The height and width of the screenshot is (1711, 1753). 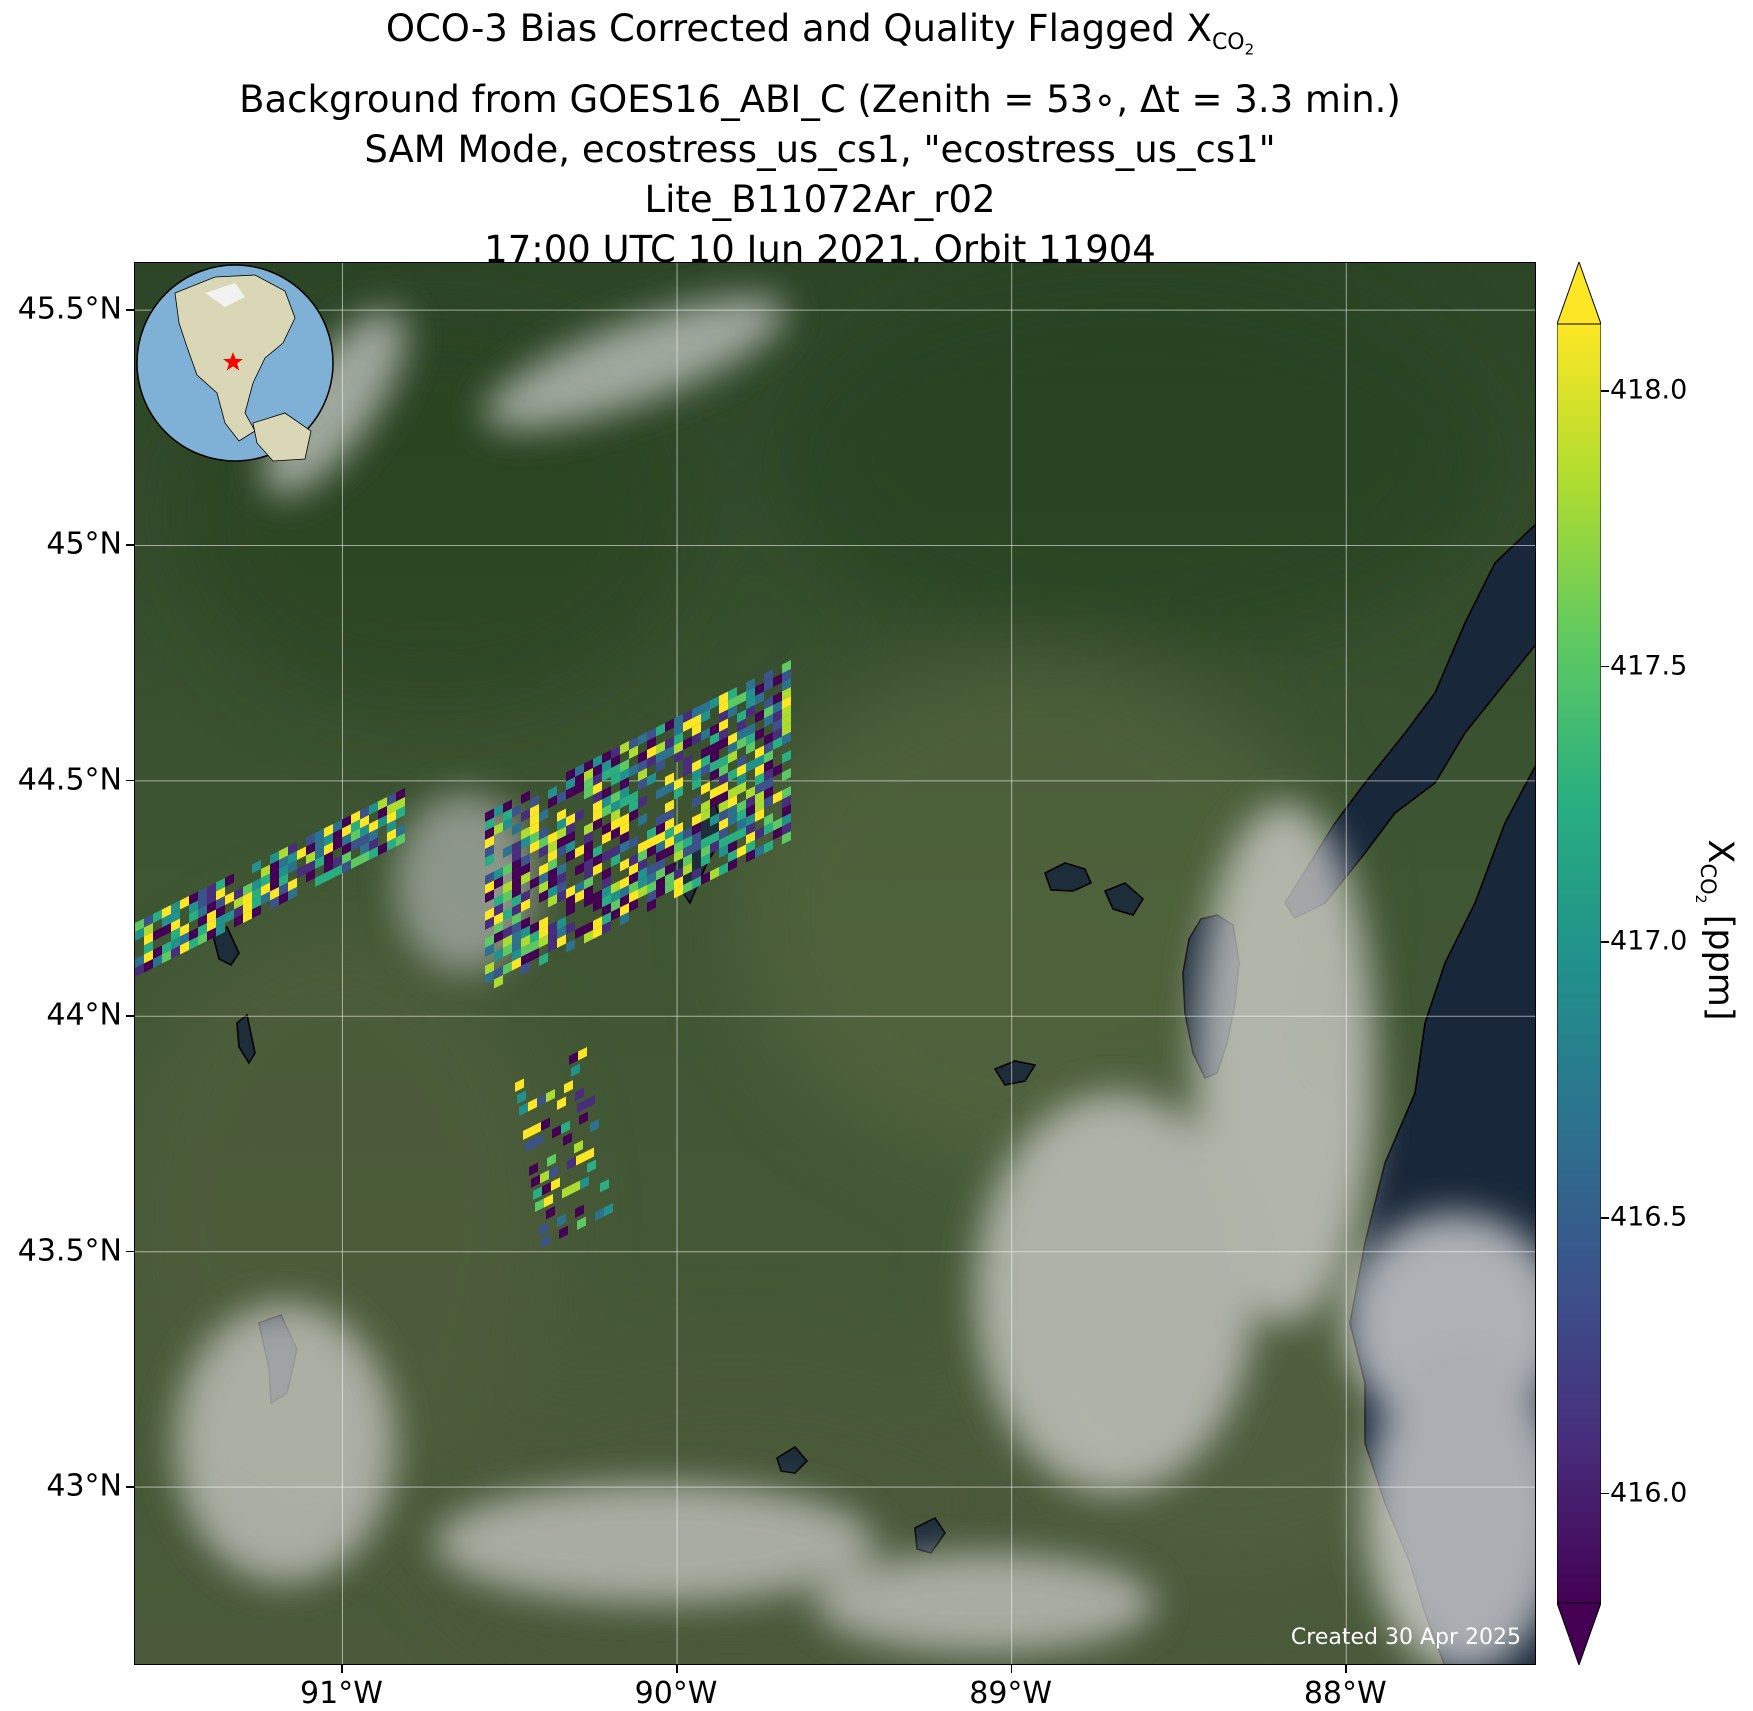 I want to click on colorbar-tick, so click(x=1605, y=1218).